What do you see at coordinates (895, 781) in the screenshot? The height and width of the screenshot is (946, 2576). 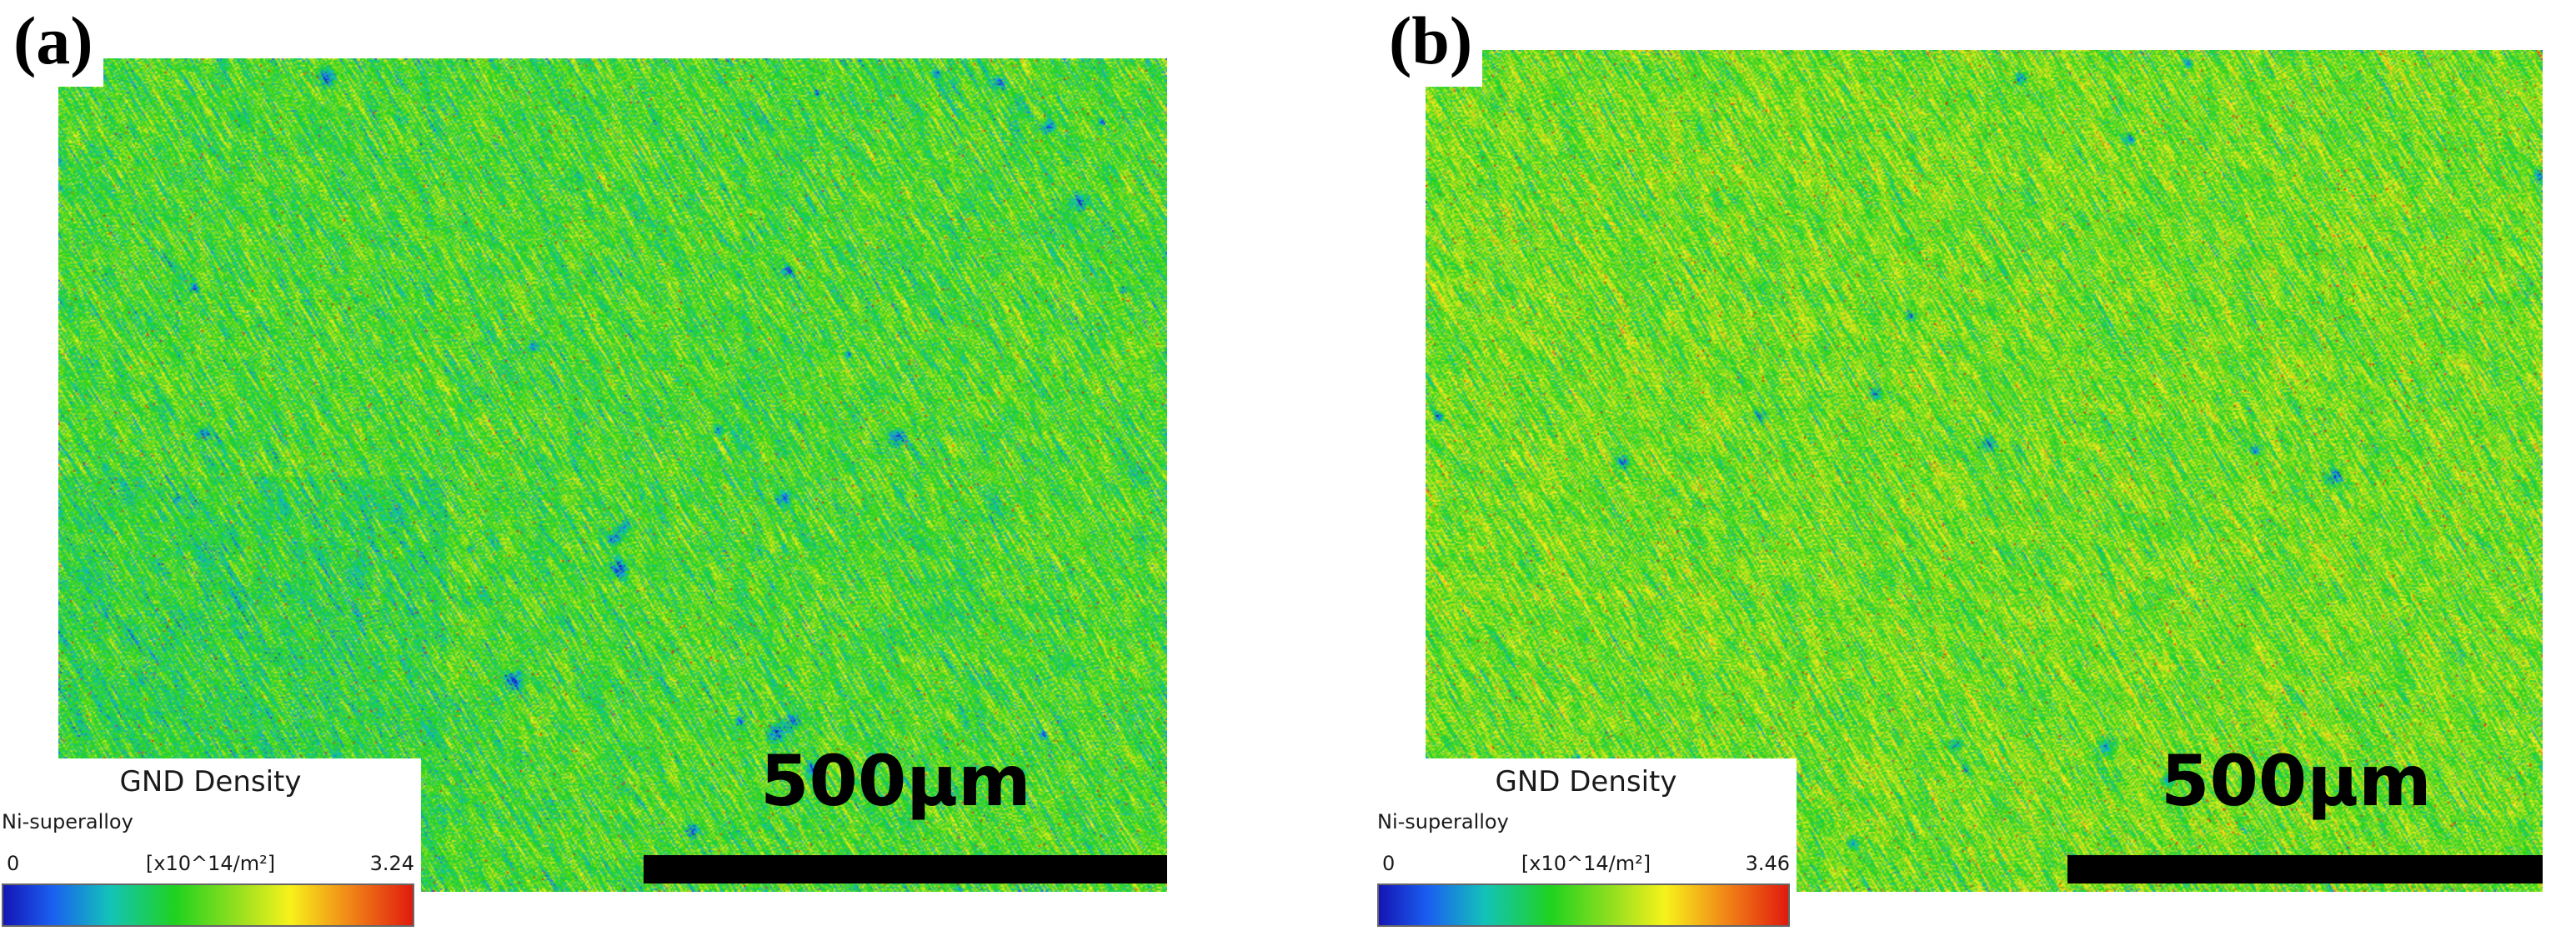 I see `scale-bar-label-a: 500μm` at bounding box center [895, 781].